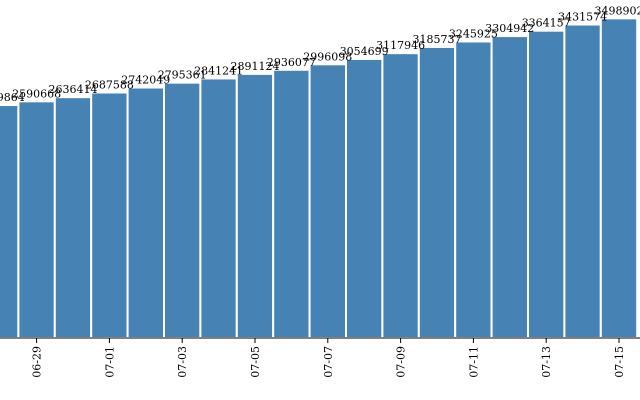  Describe the element at coordinates (364, 51) in the screenshot. I see `value-label-07-08: 3054699` at that location.